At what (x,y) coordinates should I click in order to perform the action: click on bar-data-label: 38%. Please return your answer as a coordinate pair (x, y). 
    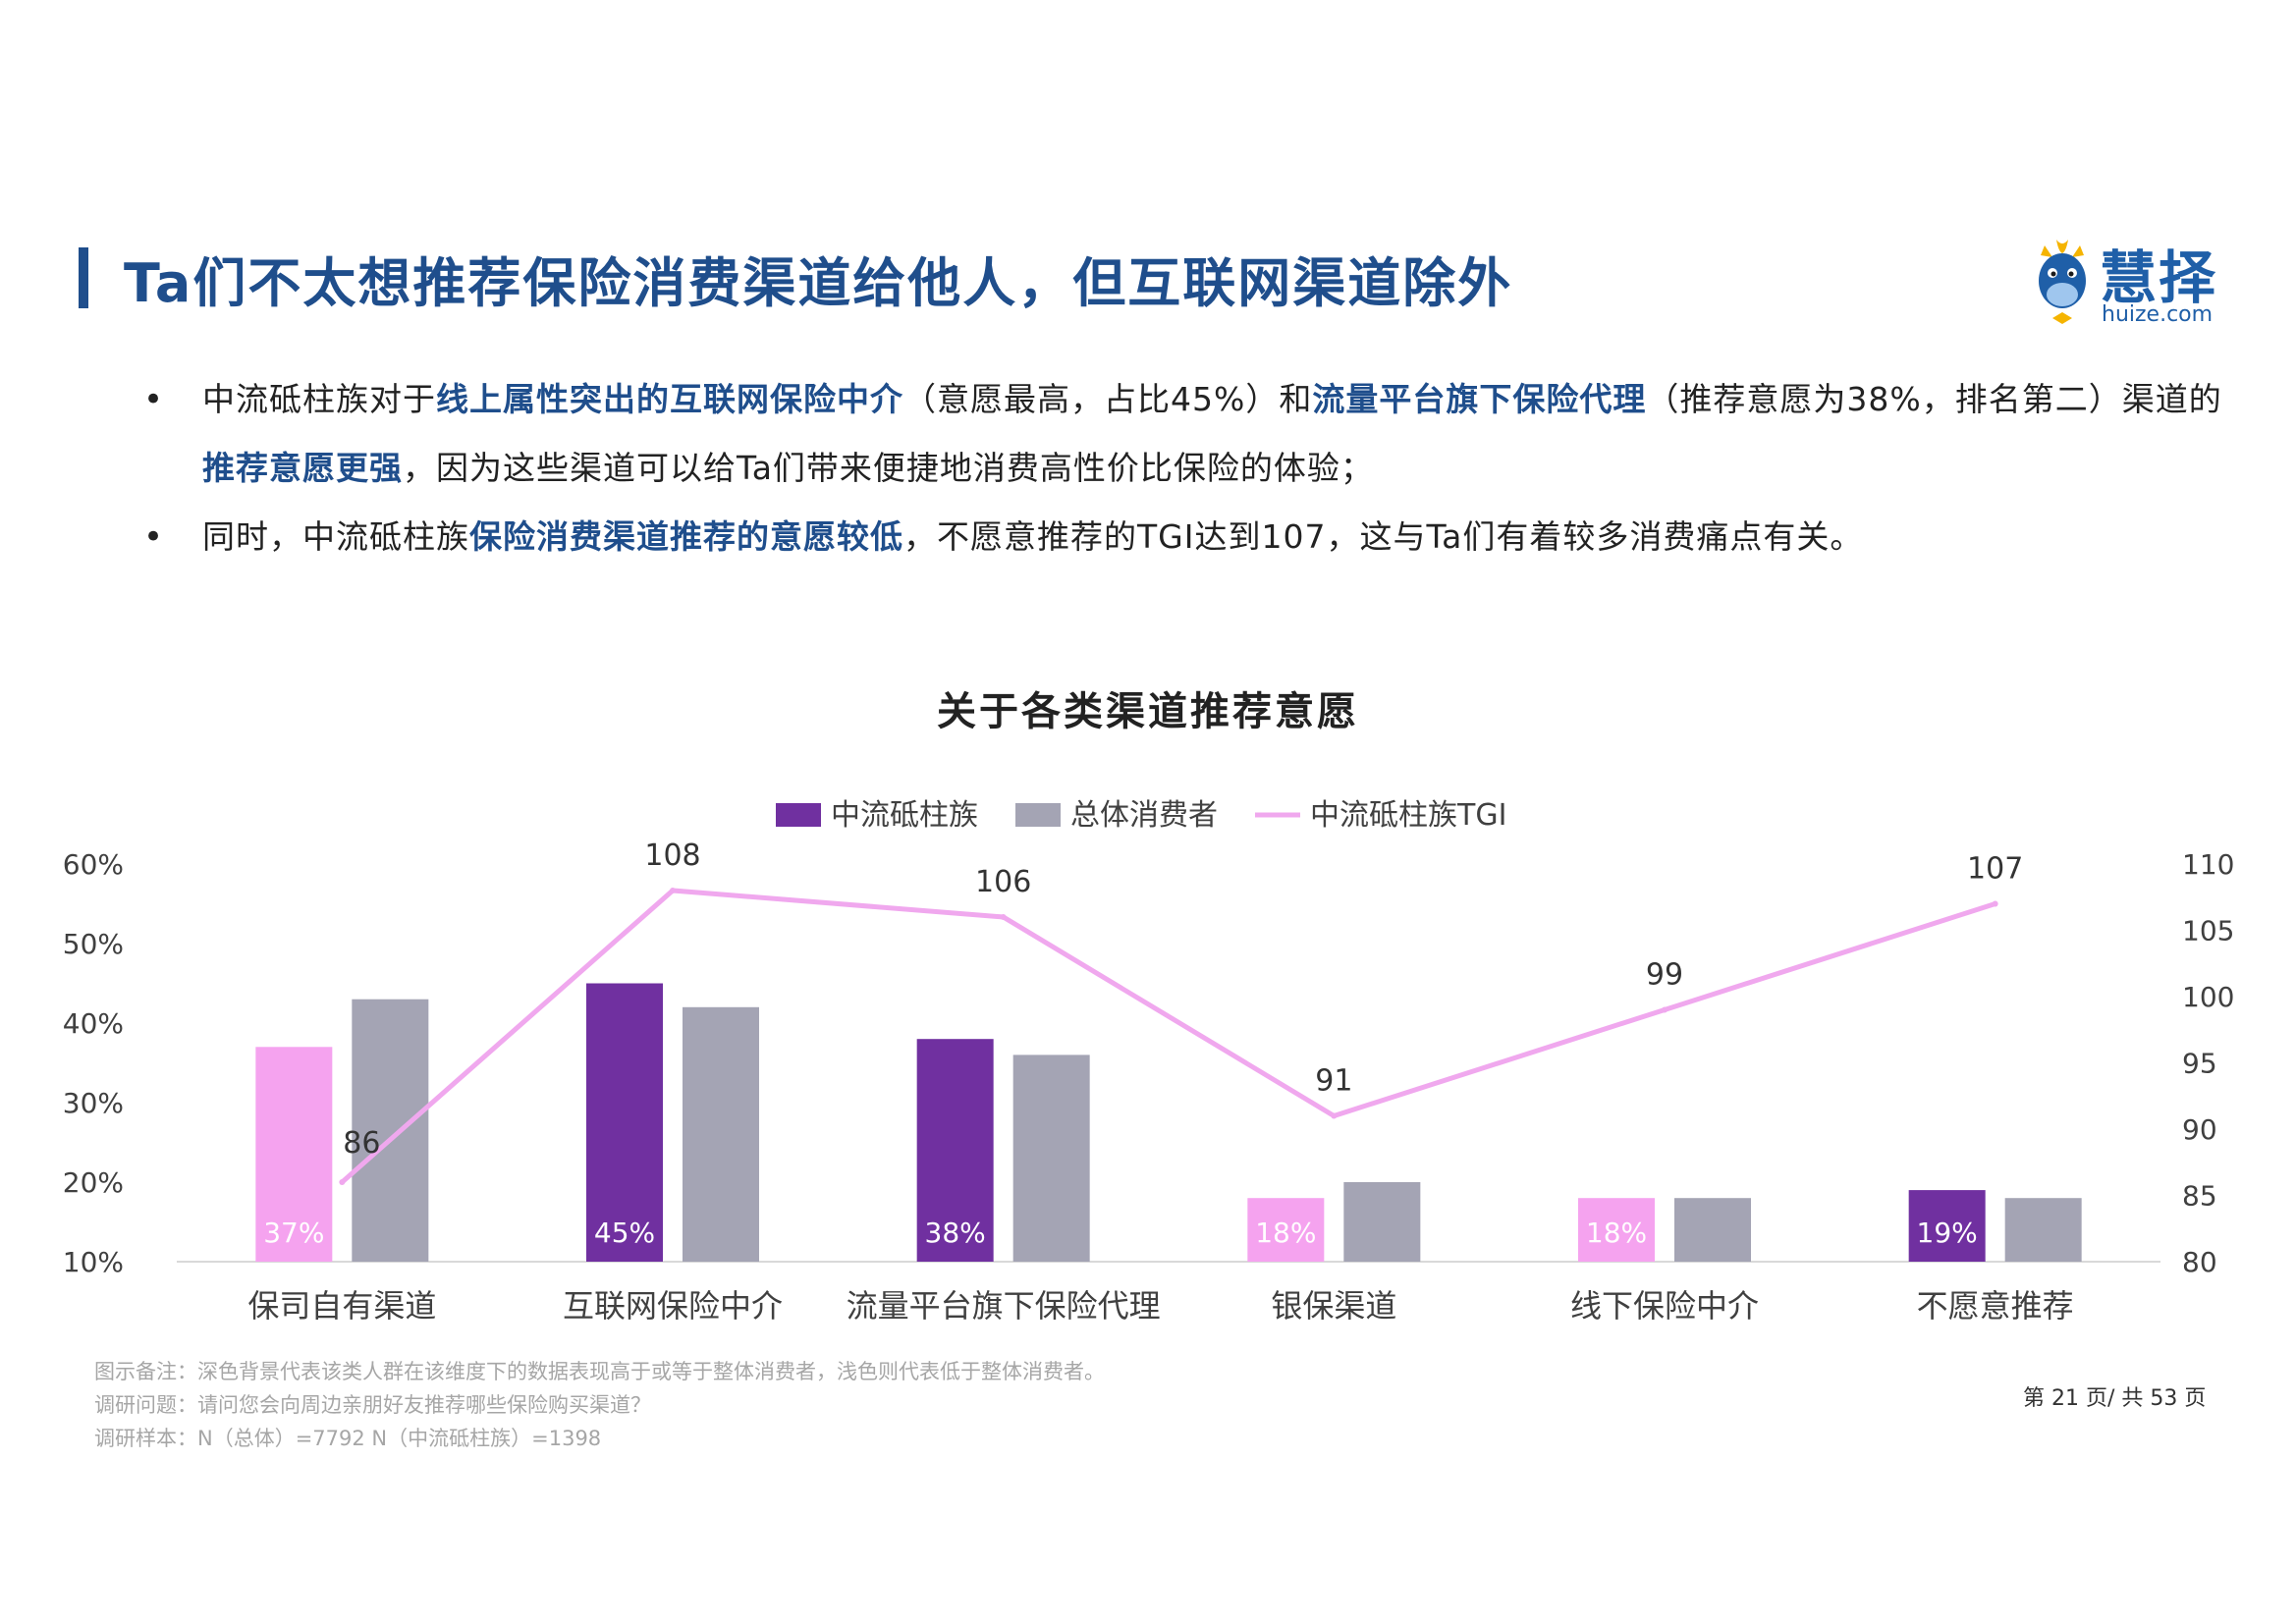
    Looking at the image, I should click on (955, 1233).